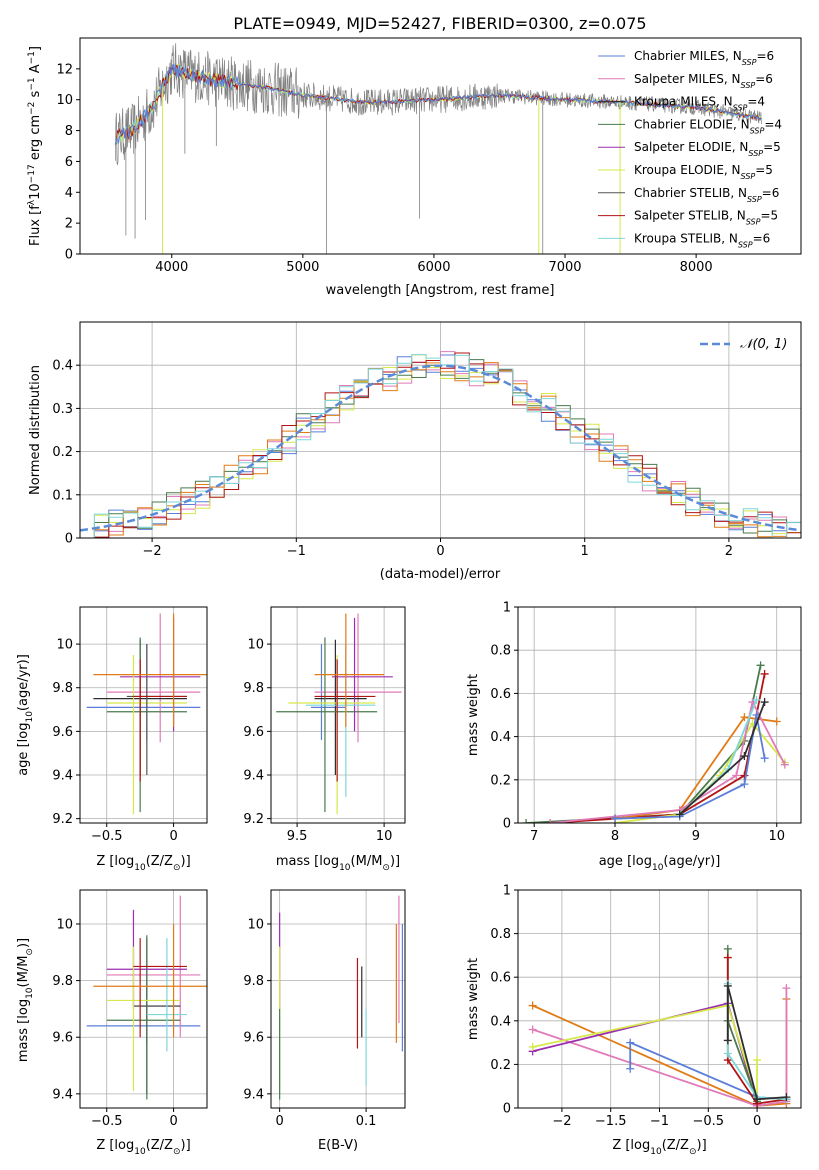 The image size is (819, 1170). Describe the element at coordinates (433, 267) in the screenshot. I see `x-tick-label: 6000` at that location.